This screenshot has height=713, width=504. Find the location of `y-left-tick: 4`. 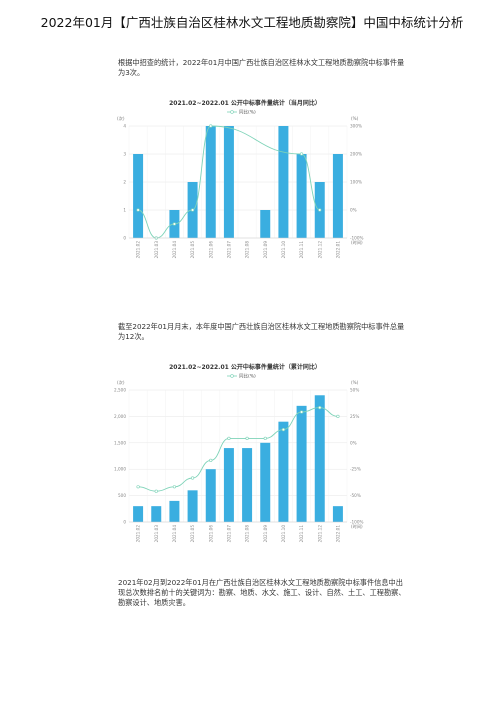

y-left-tick: 4 is located at coordinates (124, 126).